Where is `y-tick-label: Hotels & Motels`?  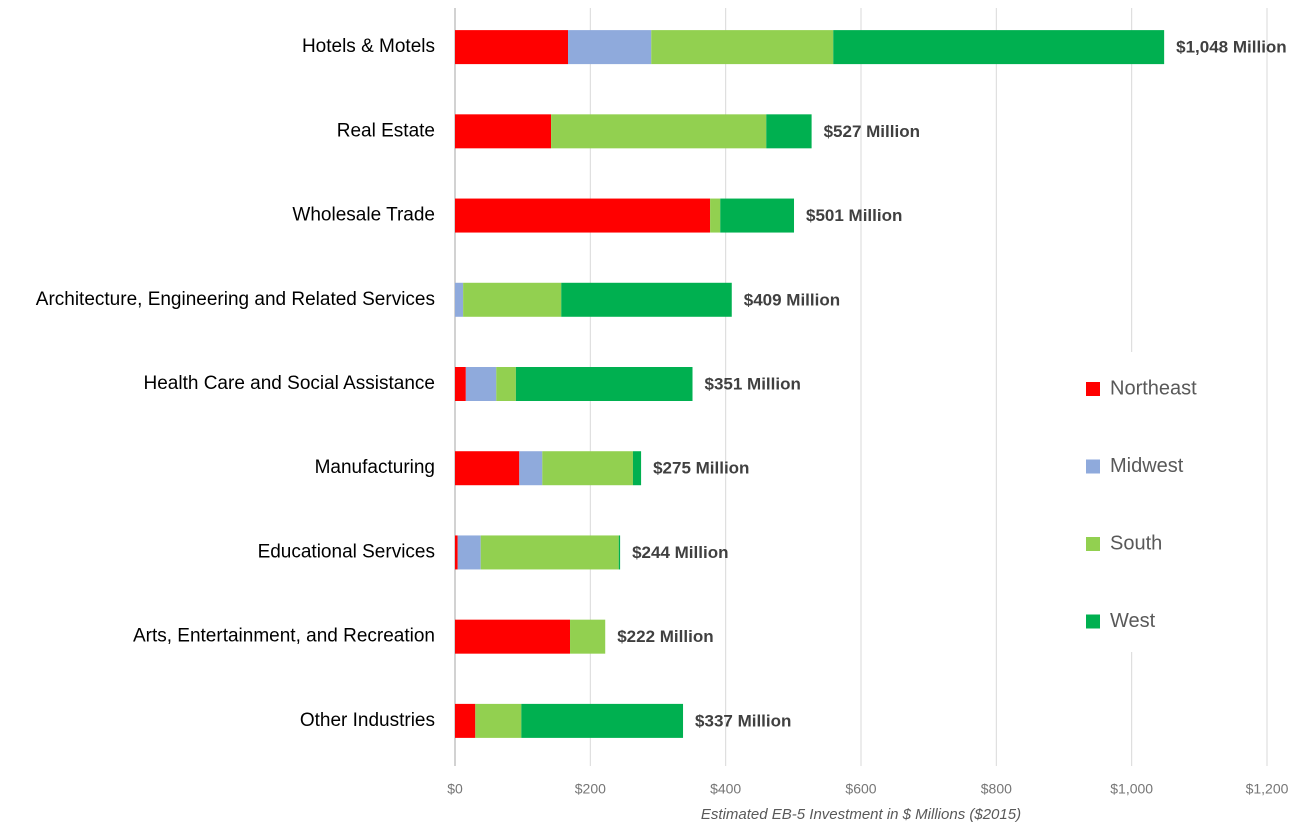
y-tick-label: Hotels & Motels is located at coordinates (368, 46).